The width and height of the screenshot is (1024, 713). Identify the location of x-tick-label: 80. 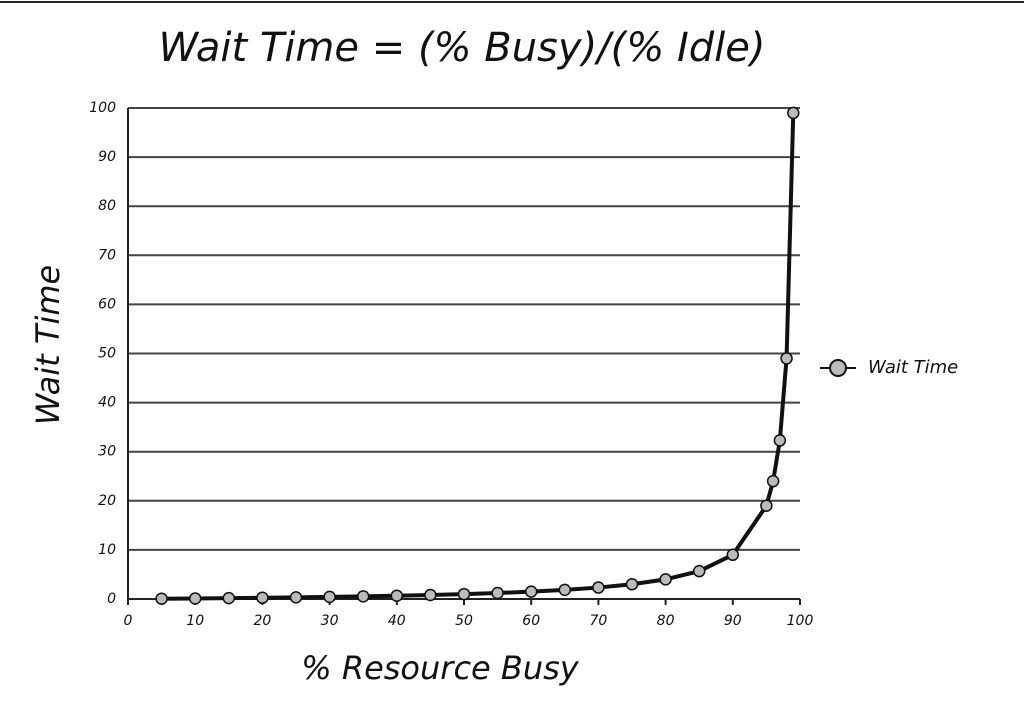
(666, 621).